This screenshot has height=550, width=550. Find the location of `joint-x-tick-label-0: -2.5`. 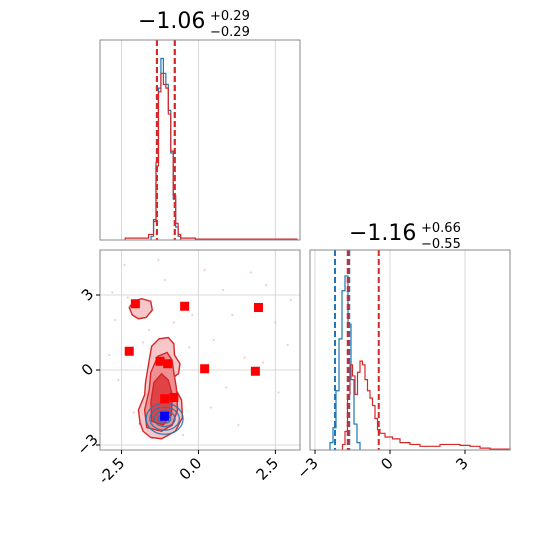

joint-x-tick-label-0: -2.5 is located at coordinates (111, 470).